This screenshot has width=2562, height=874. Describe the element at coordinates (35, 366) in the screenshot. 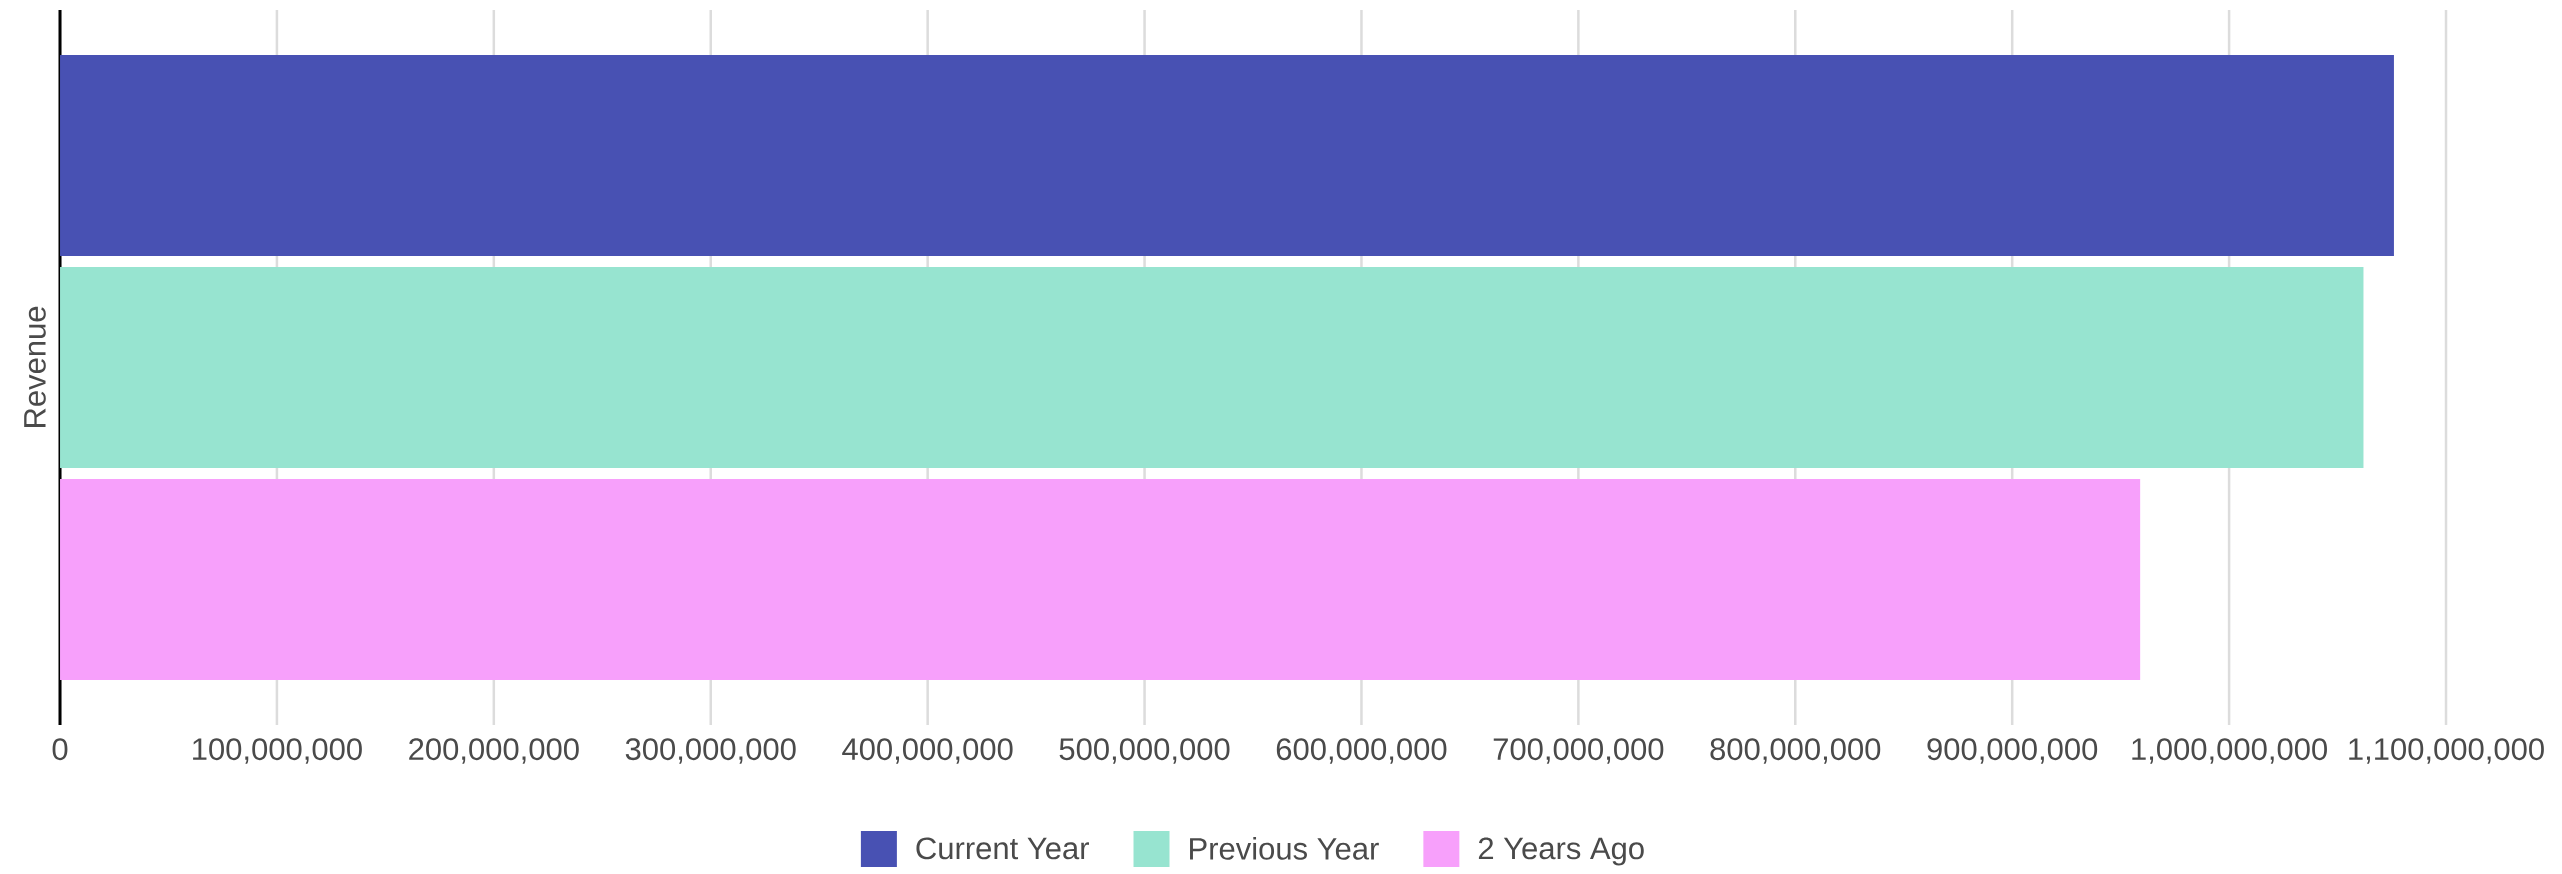

I see `y-axis-title: Revenue` at that location.